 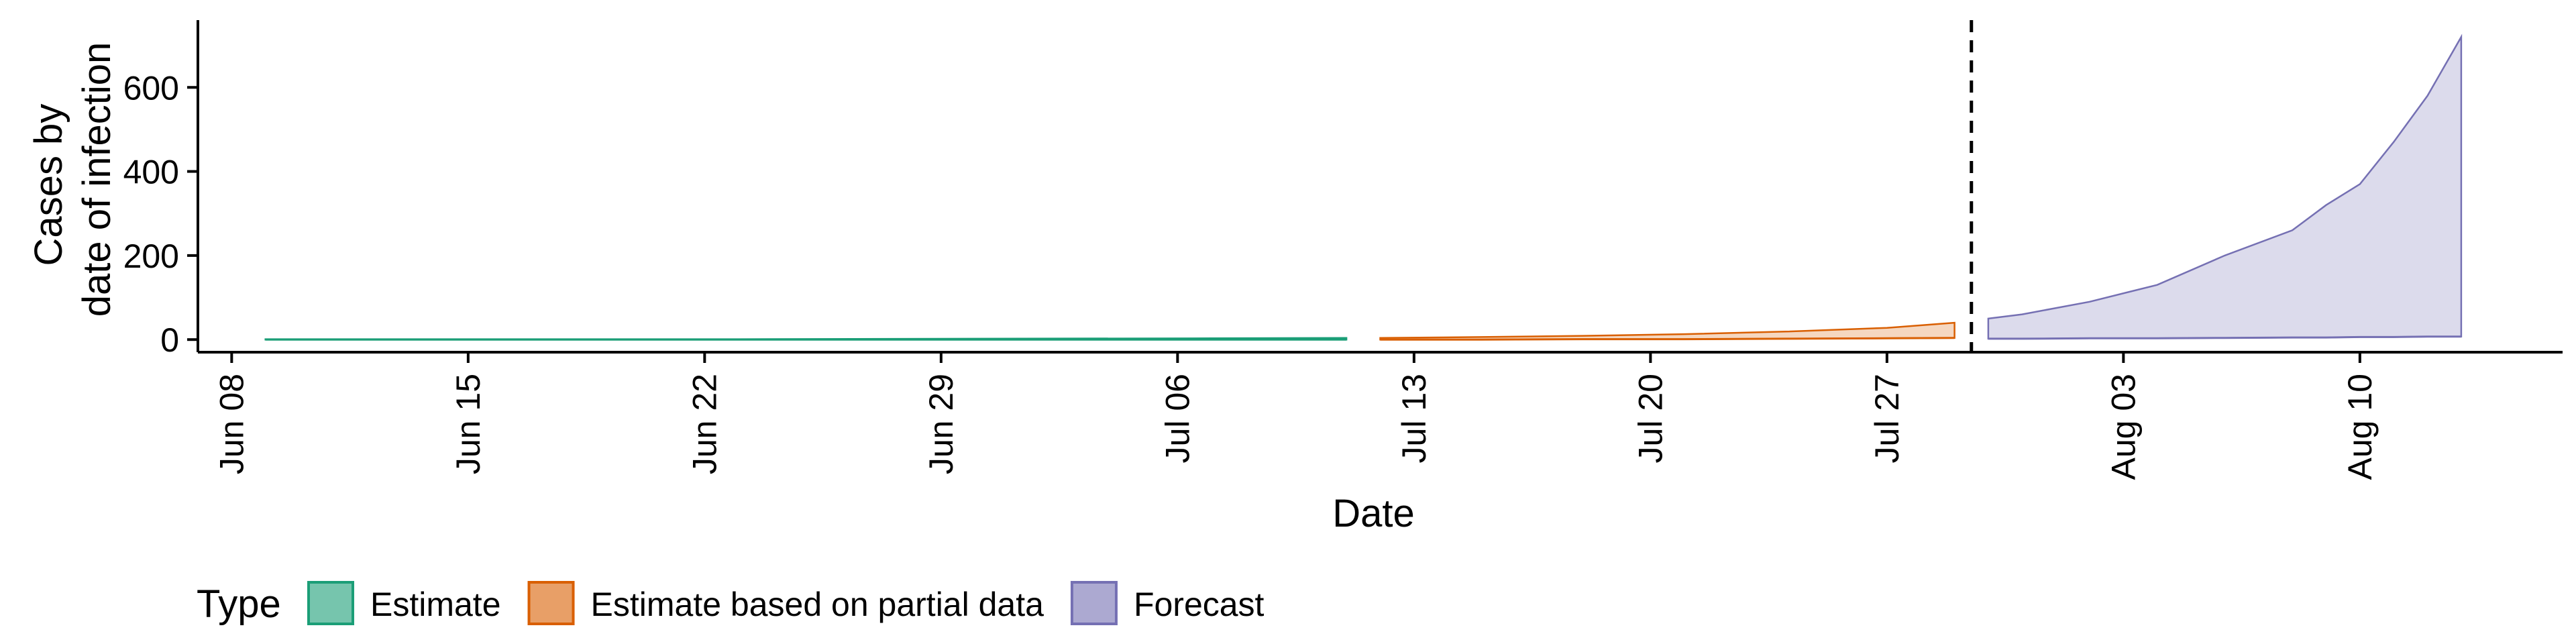 What do you see at coordinates (1887, 418) in the screenshot?
I see `x-tick-label: Jul 27` at bounding box center [1887, 418].